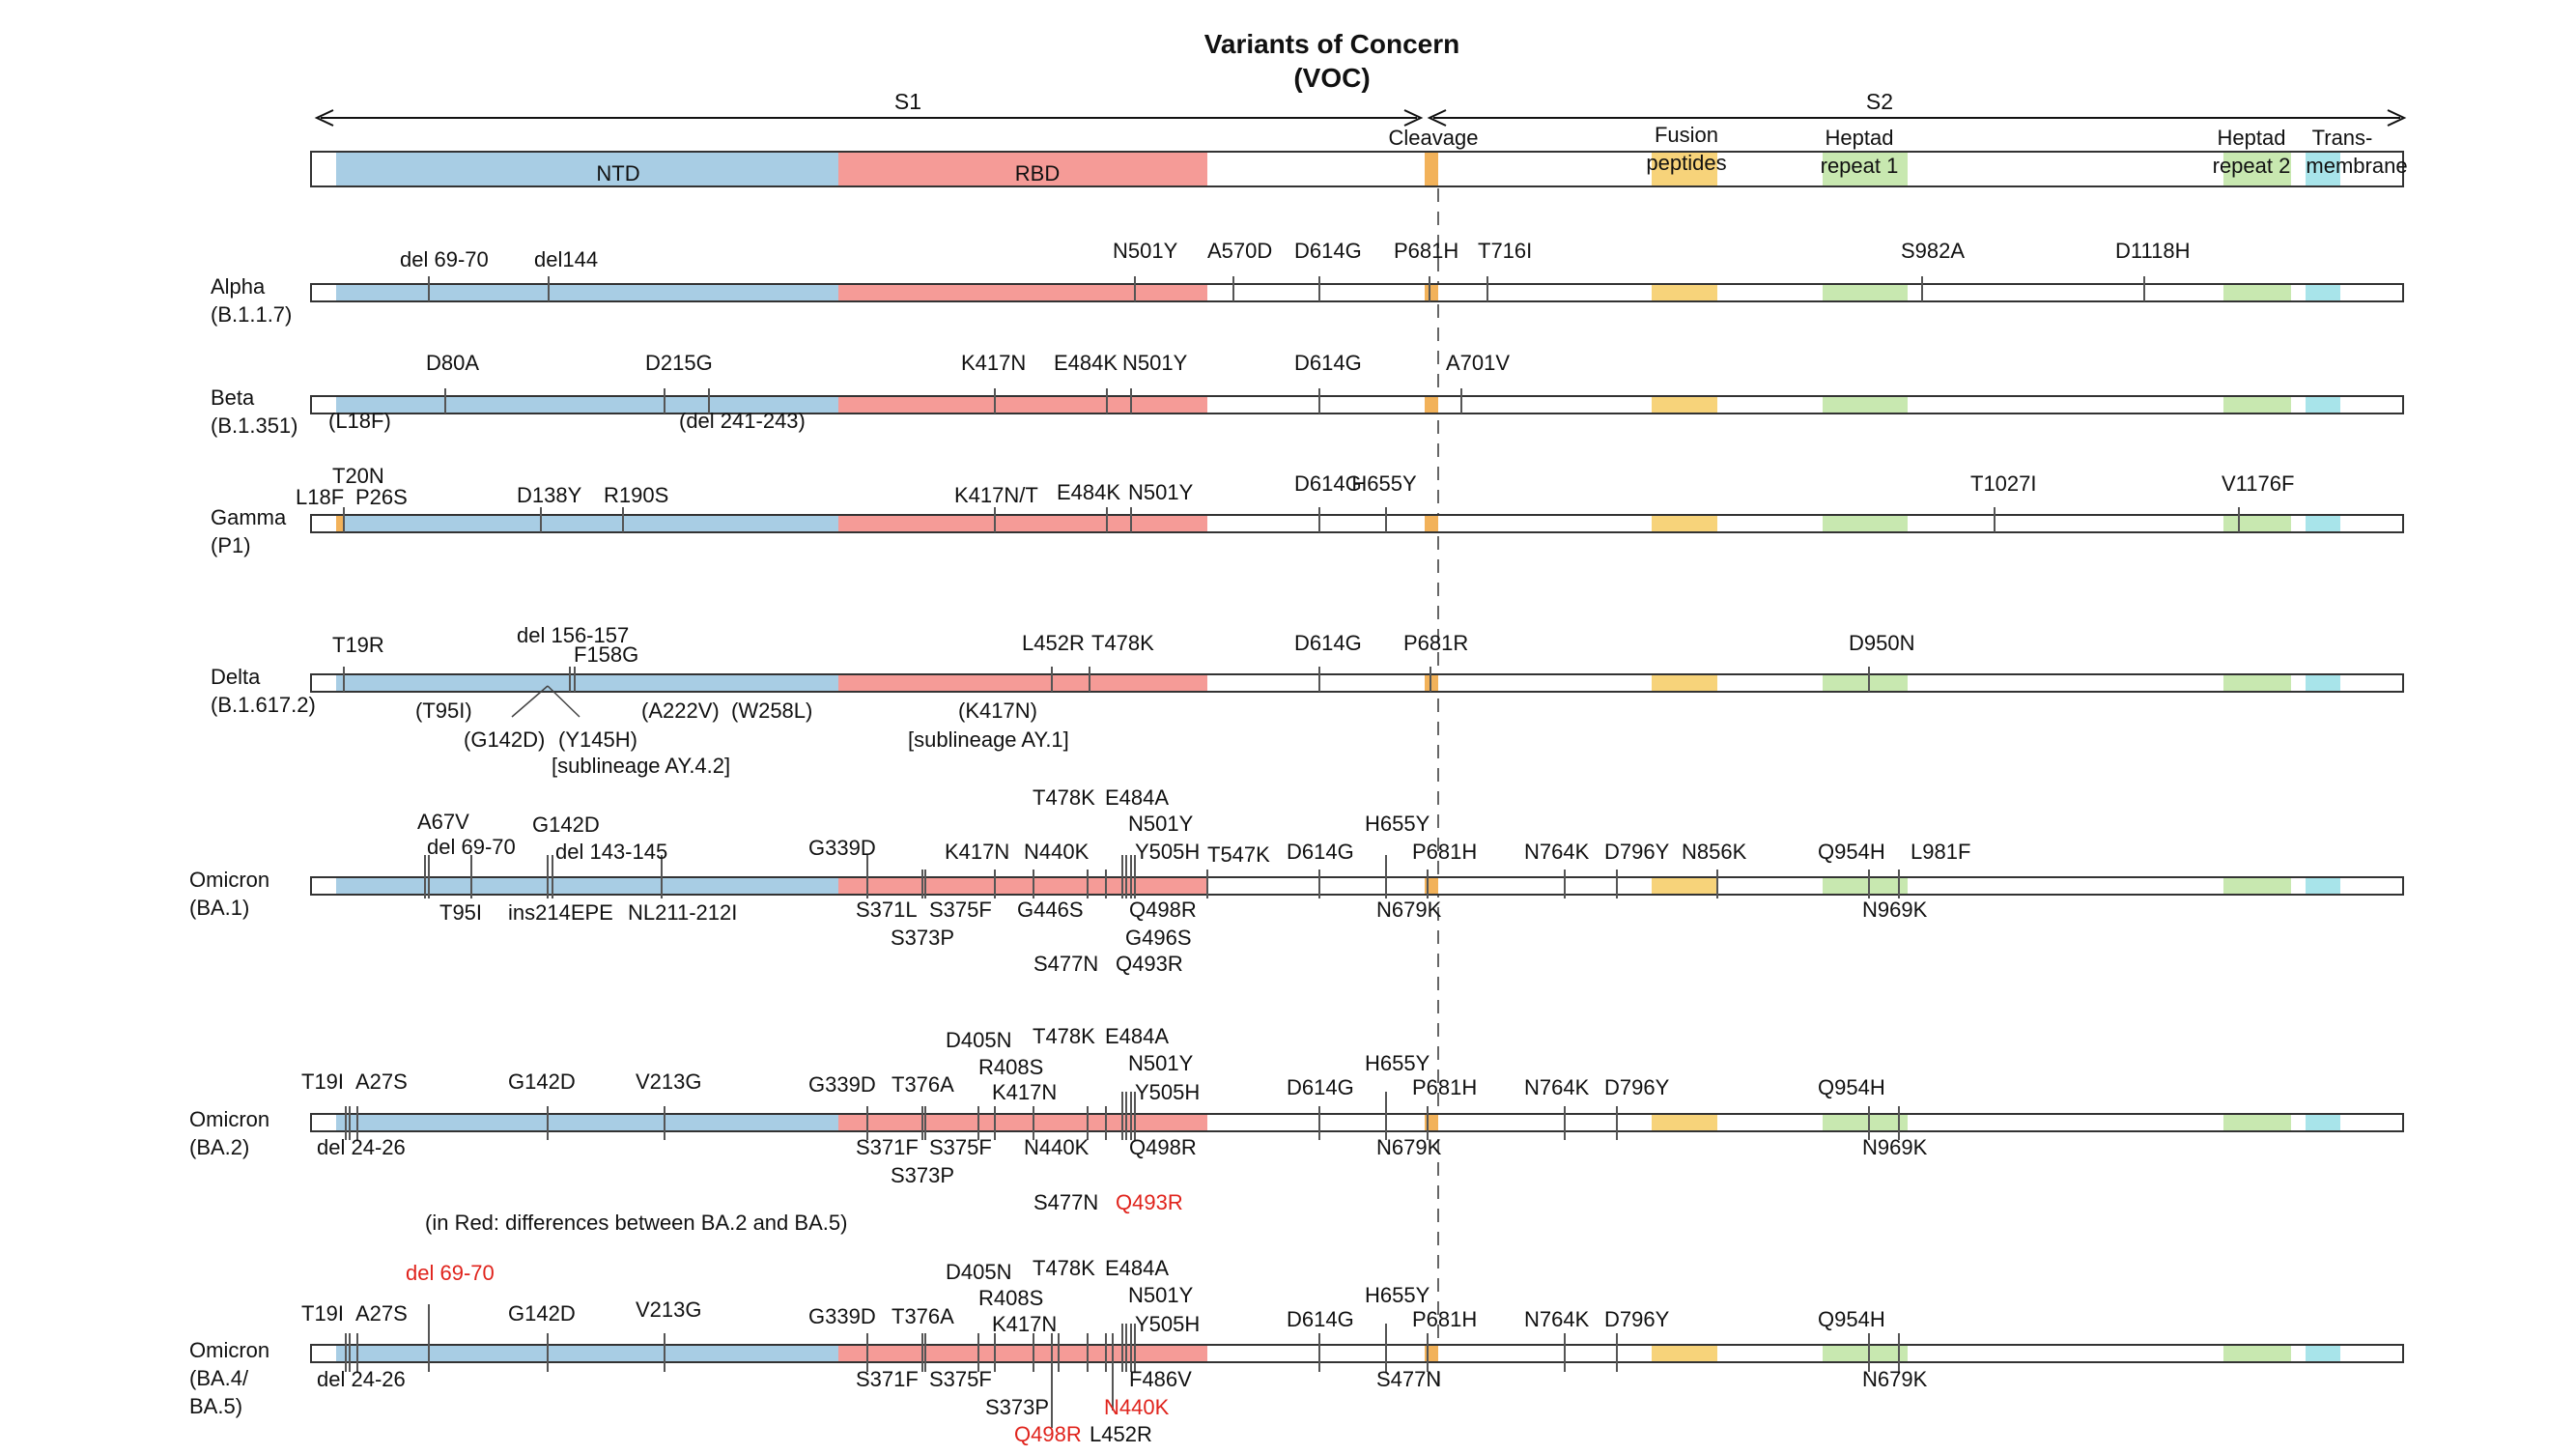  What do you see at coordinates (988, 740) in the screenshot?
I see `mutation-label: [sublineage AY.1]` at bounding box center [988, 740].